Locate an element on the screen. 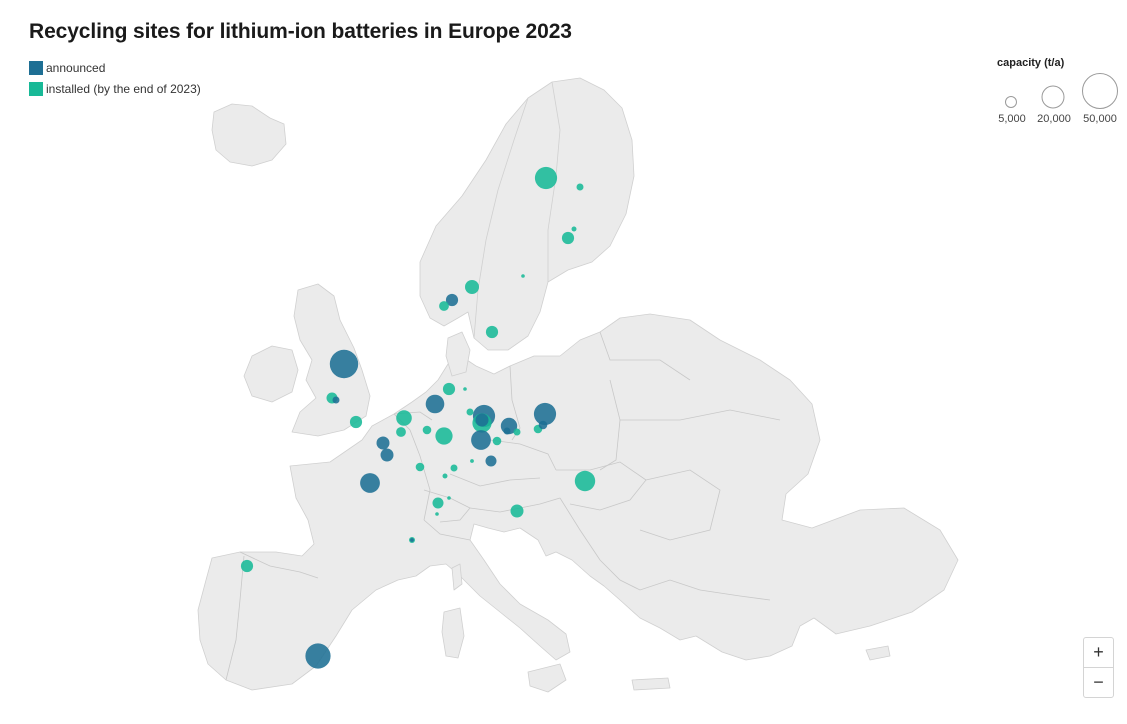 The width and height of the screenshot is (1127, 724). capacity-legend: capacity (t/a) 5,000 20,000 50,000 is located at coordinates (1055, 96).